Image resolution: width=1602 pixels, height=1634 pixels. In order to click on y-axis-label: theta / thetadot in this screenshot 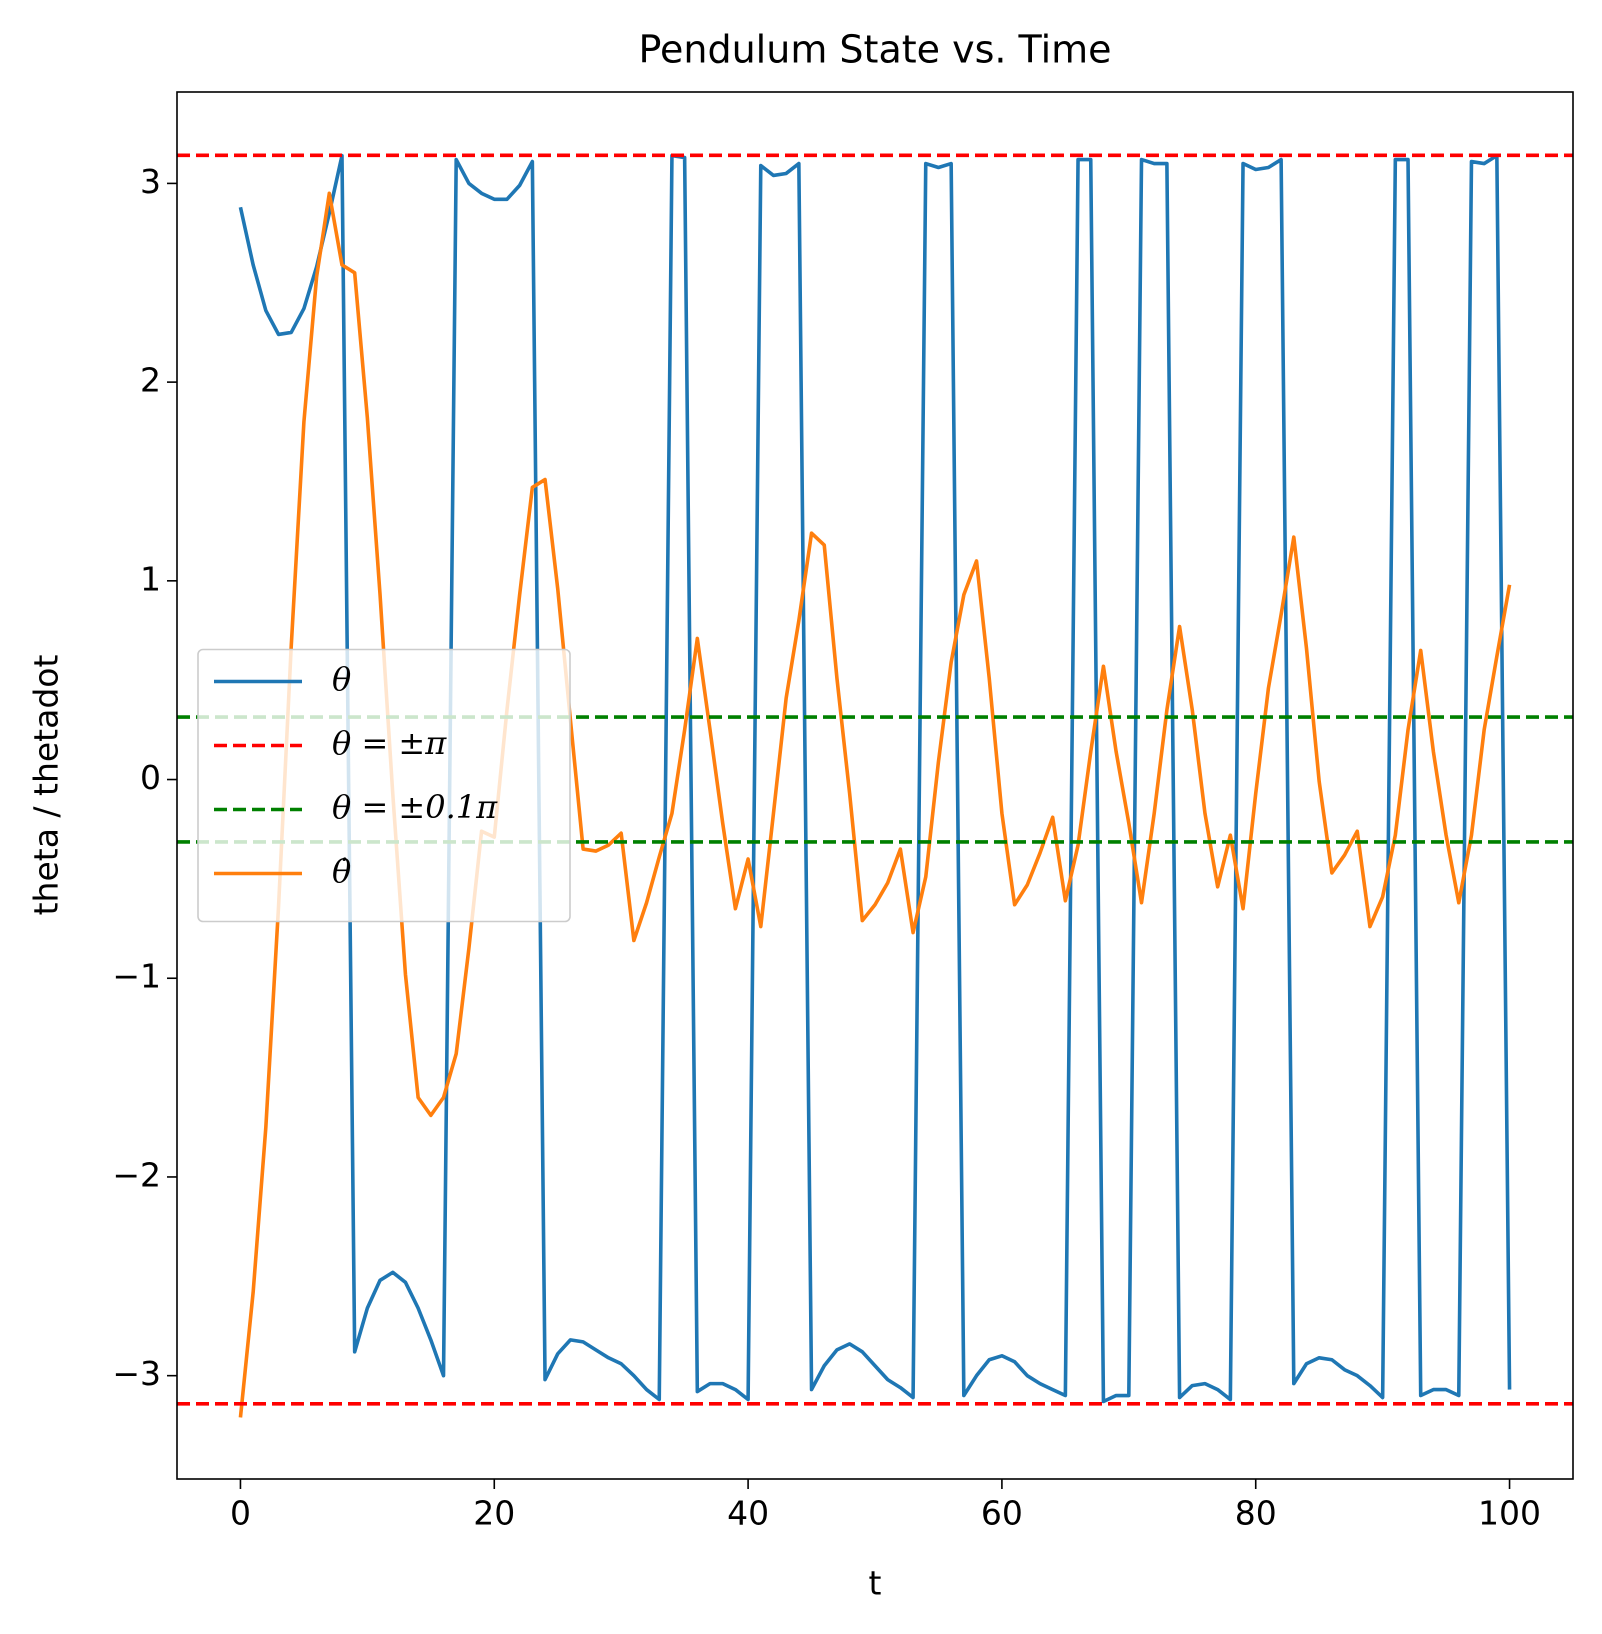, I will do `click(46, 785)`.